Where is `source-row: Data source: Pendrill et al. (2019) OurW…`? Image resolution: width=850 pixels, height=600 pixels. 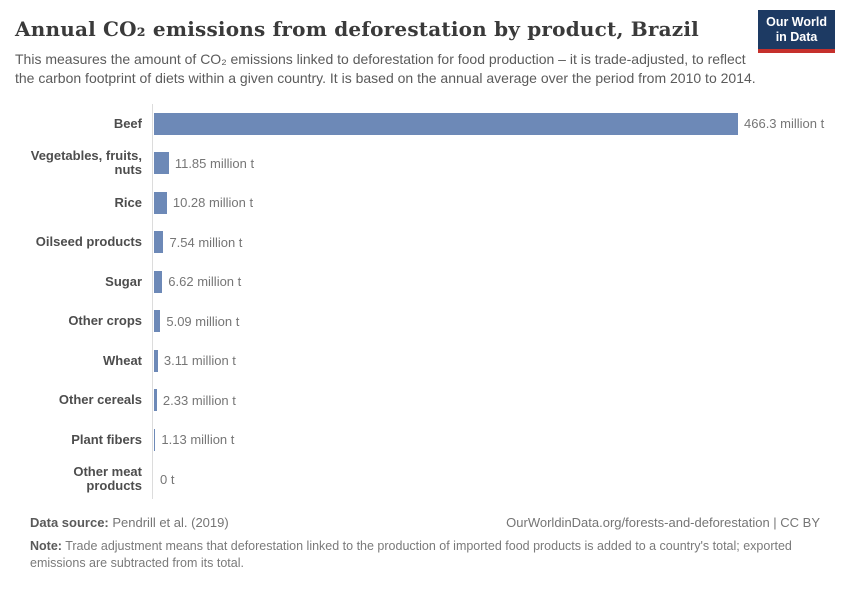
source-row: Data source: Pendrill et al. (2019) OurW… is located at coordinates (425, 522).